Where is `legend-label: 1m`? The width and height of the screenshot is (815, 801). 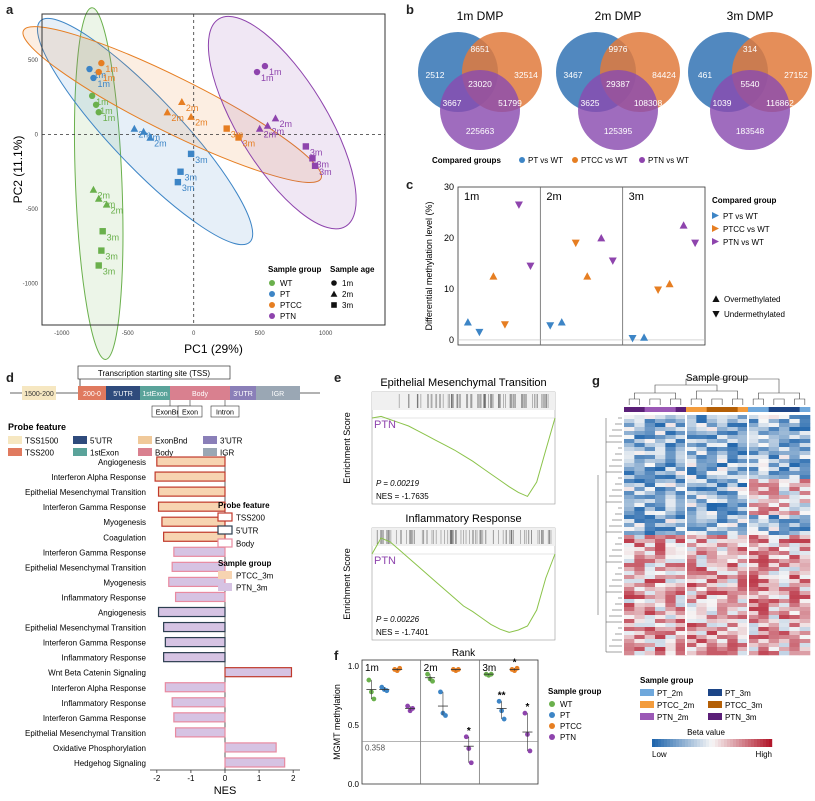 legend-label: 1m is located at coordinates (347, 283).